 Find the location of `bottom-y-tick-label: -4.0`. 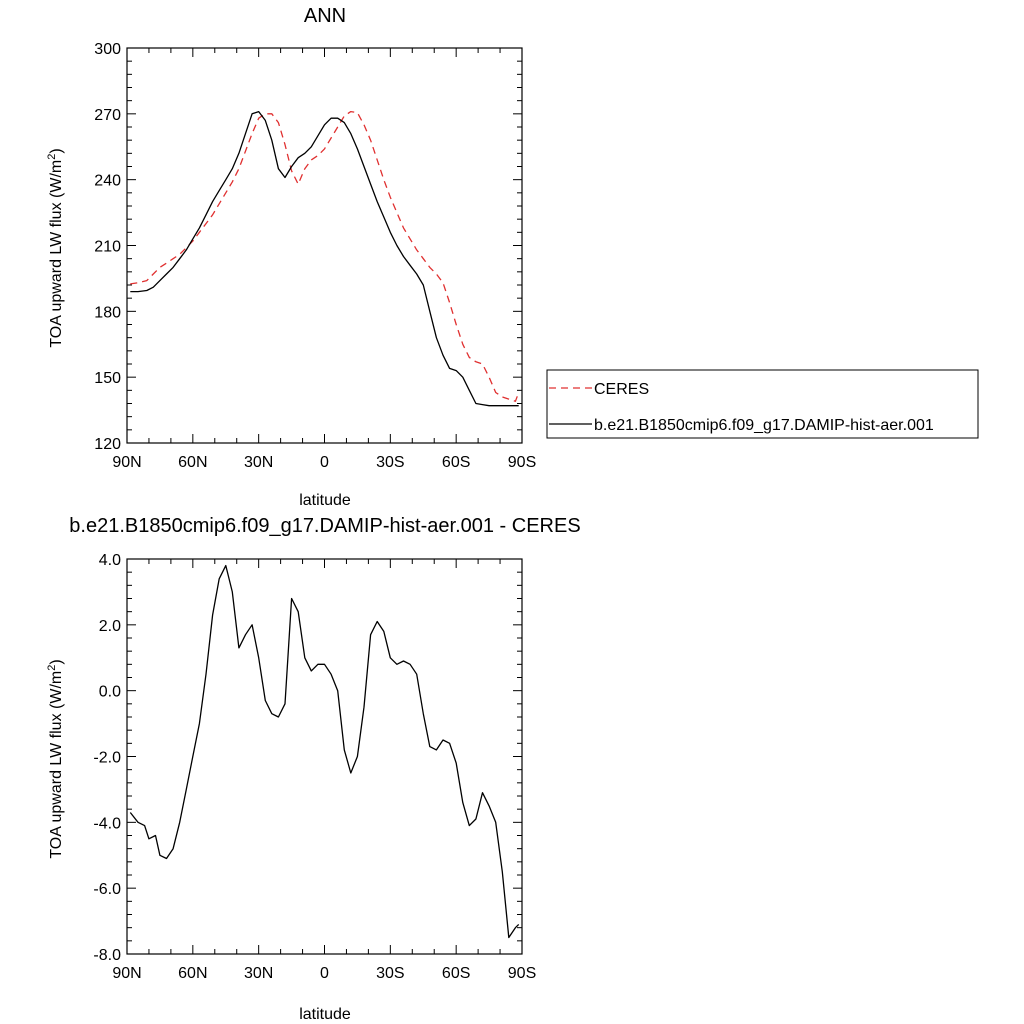

bottom-y-tick-label: -4.0 is located at coordinates (107, 823).